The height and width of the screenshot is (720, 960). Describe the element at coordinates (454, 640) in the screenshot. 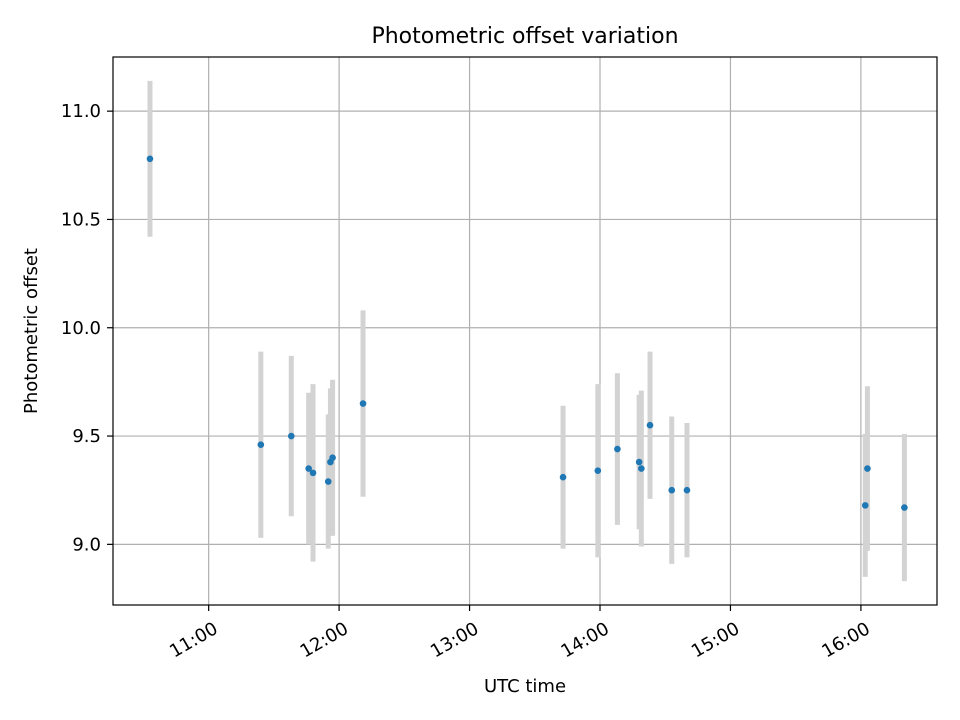

I see `x-tick-label: 13:00` at that location.